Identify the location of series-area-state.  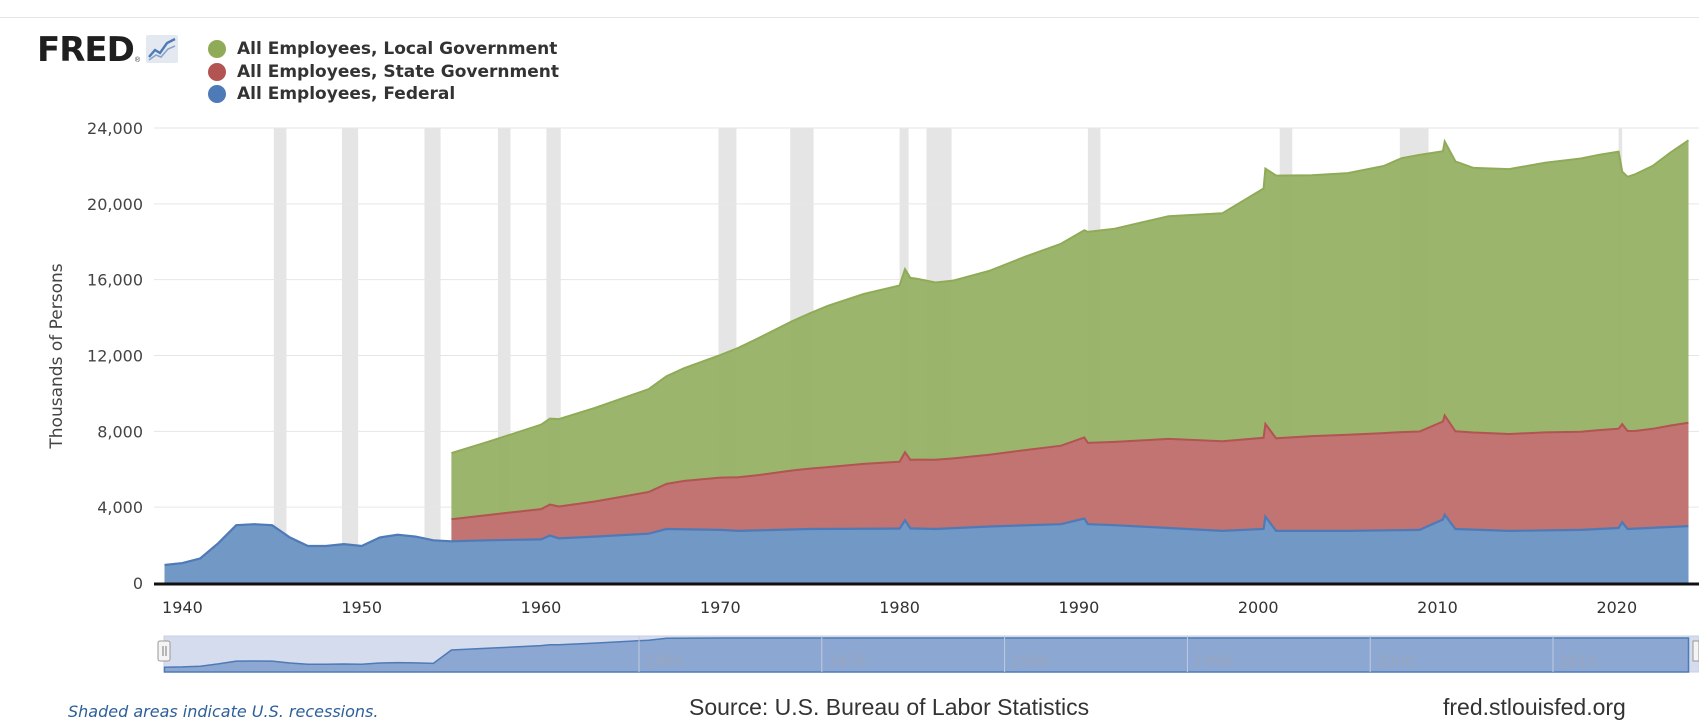
(1070, 478).